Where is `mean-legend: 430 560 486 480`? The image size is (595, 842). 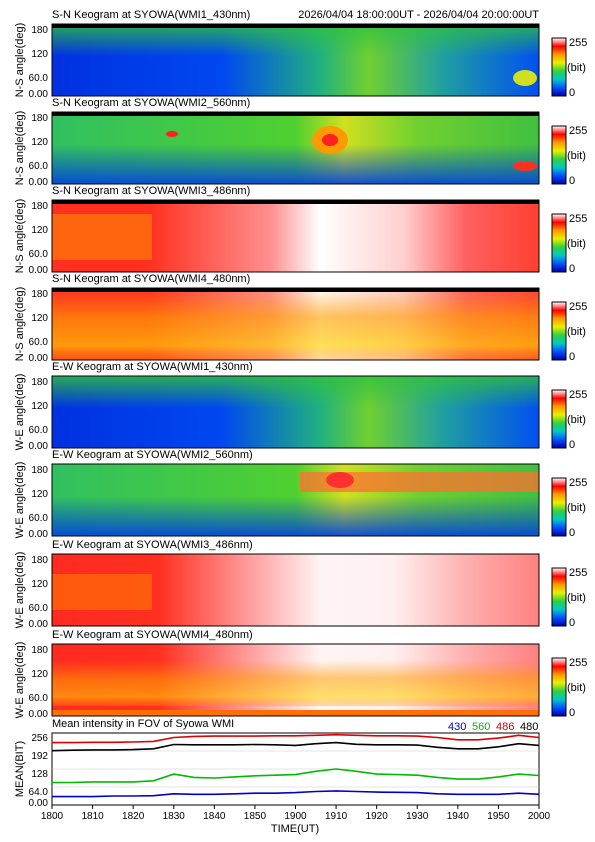
mean-legend: 430 560 486 480 is located at coordinates (493, 727).